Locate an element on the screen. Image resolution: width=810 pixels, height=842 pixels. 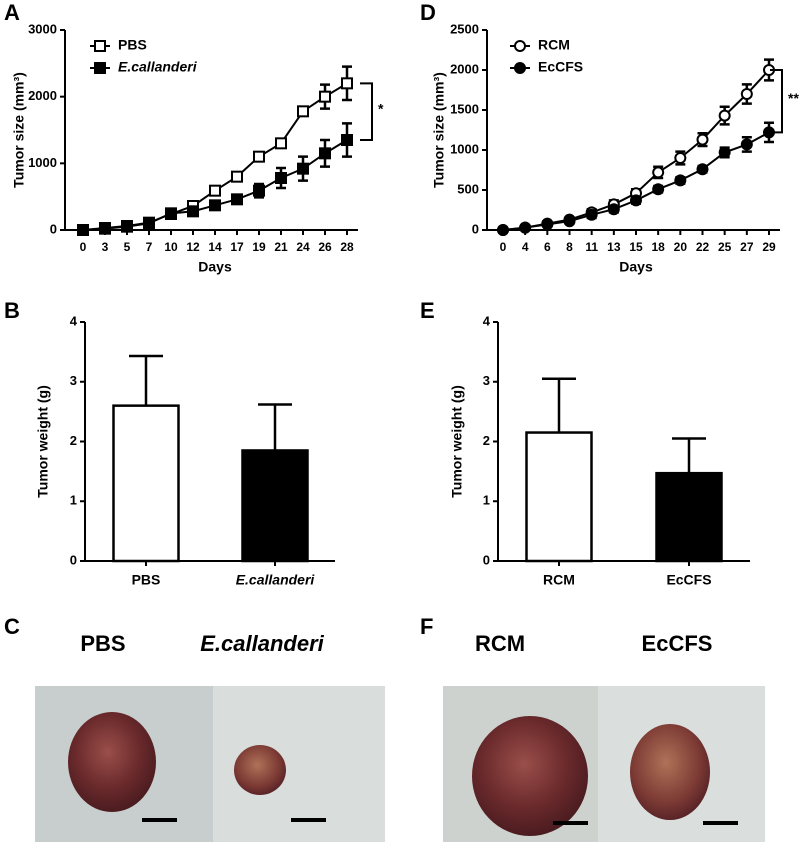
panel-letter: E is located at coordinates (427, 310).